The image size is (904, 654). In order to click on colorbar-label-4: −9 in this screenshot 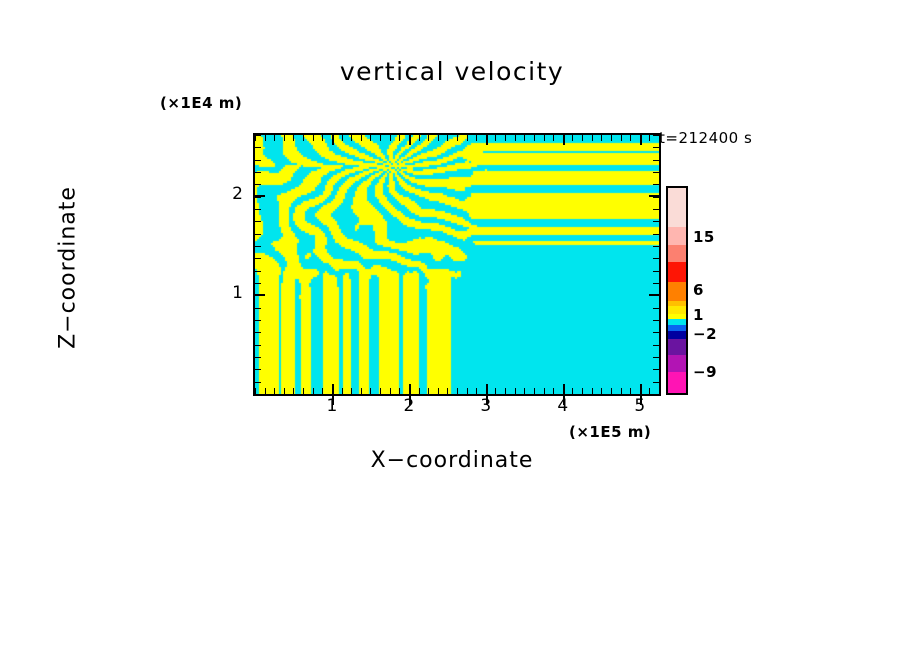, I will do `click(705, 372)`.